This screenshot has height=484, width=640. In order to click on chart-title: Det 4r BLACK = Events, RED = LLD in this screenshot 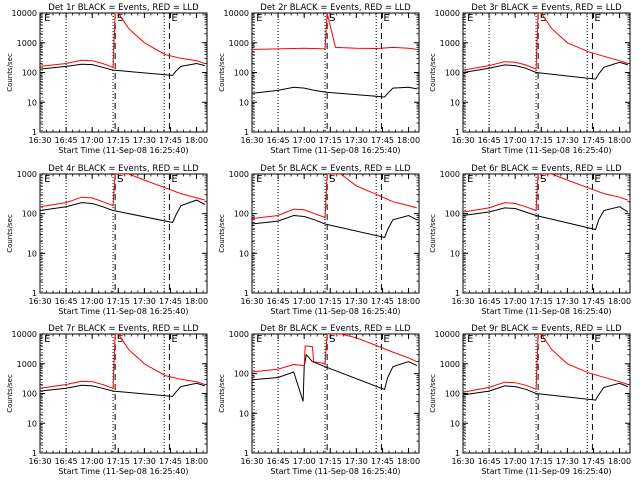, I will do `click(123, 169)`.